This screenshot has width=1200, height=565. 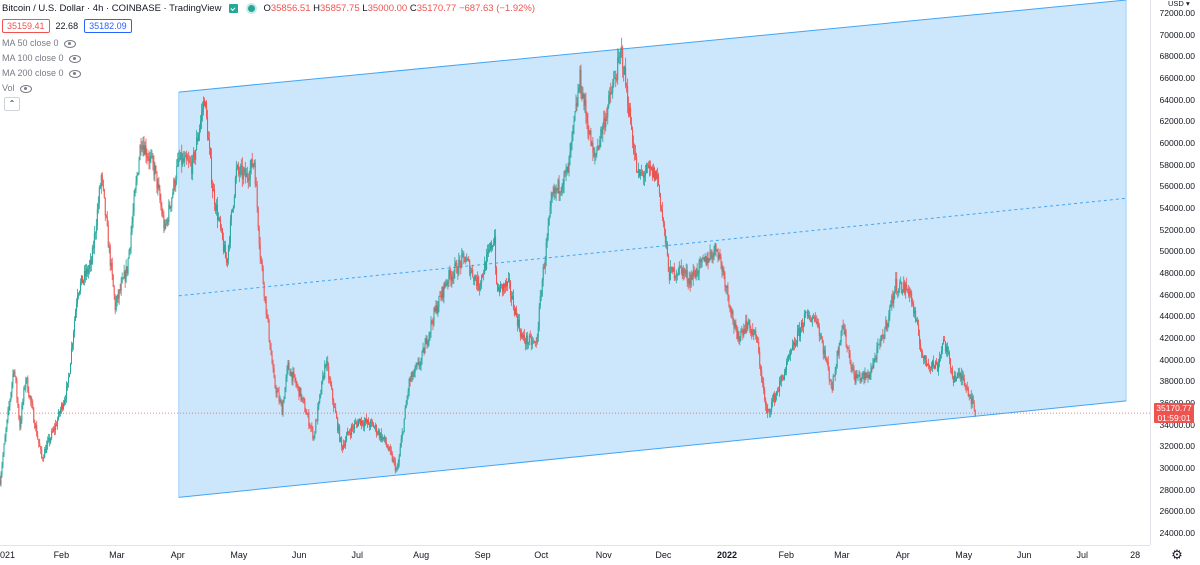 I want to click on channel-middle-line, so click(x=652, y=247).